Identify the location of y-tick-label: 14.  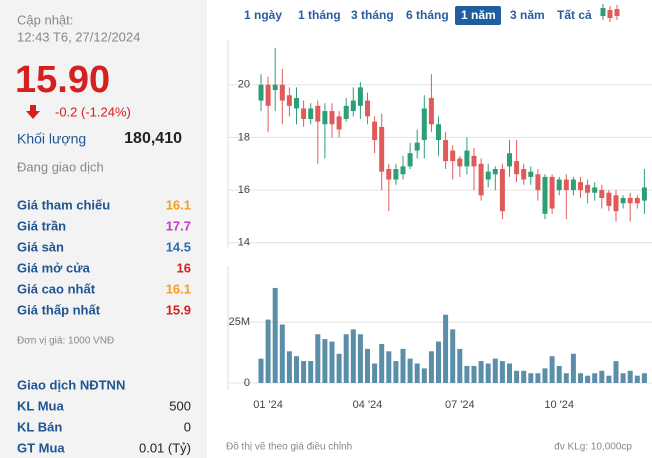
(244, 243).